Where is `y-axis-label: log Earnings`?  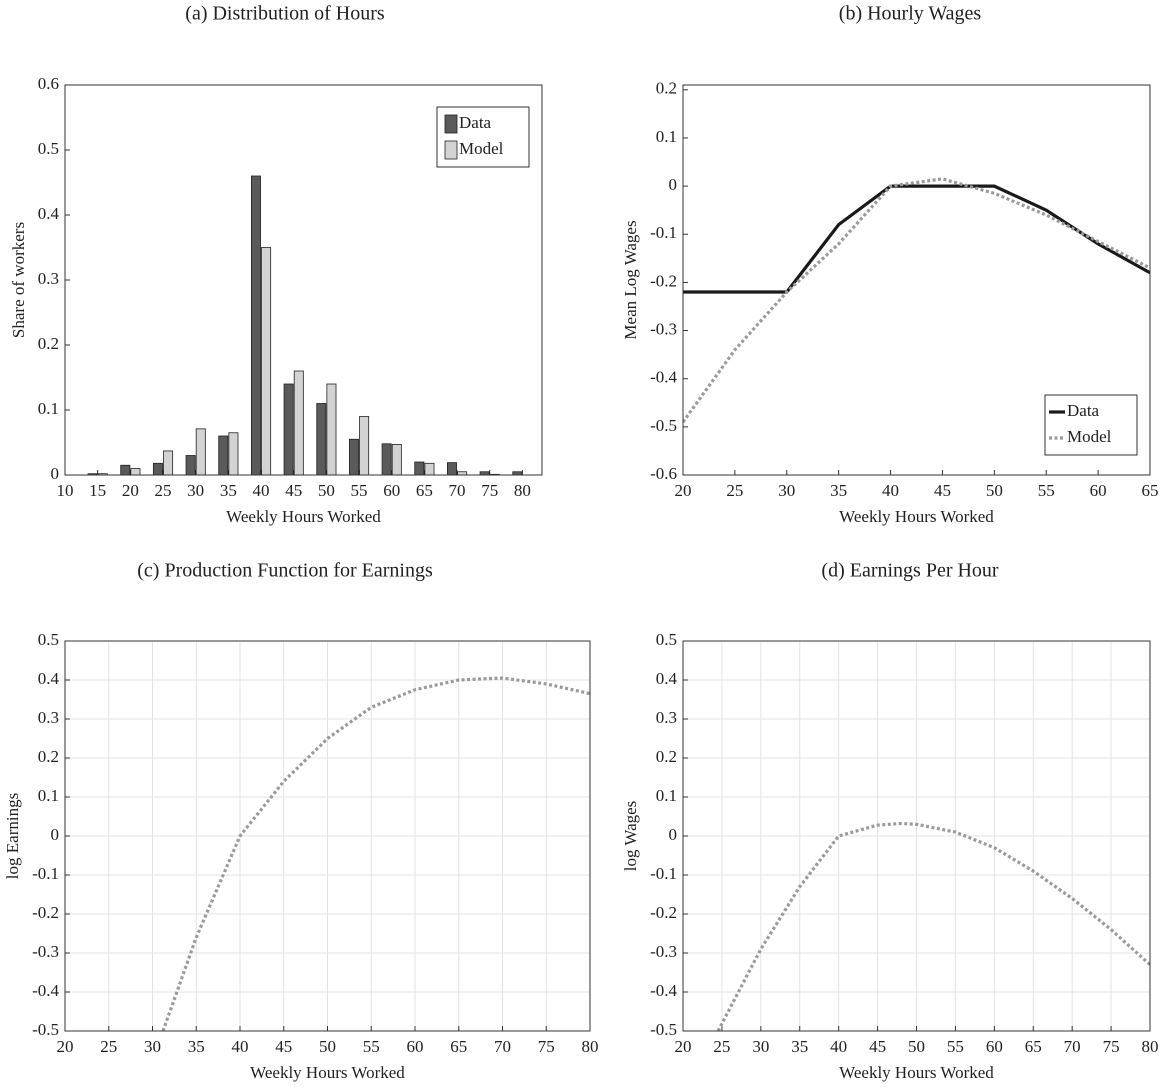 y-axis-label: log Earnings is located at coordinates (12, 836).